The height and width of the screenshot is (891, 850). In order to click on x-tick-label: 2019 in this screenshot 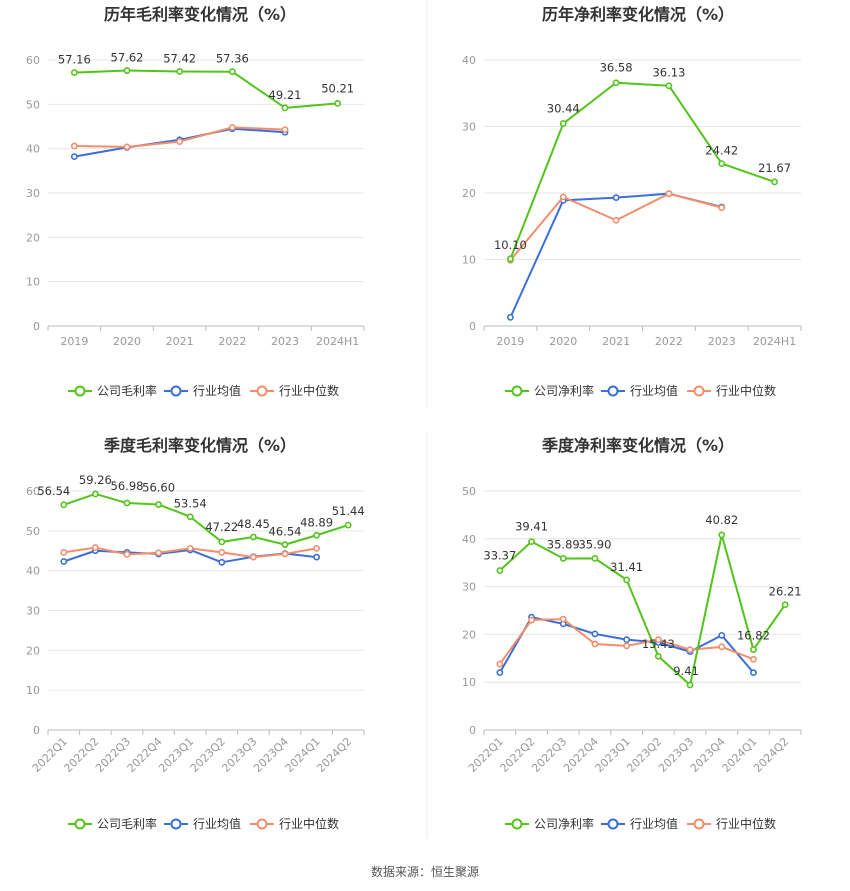, I will do `click(74, 341)`.